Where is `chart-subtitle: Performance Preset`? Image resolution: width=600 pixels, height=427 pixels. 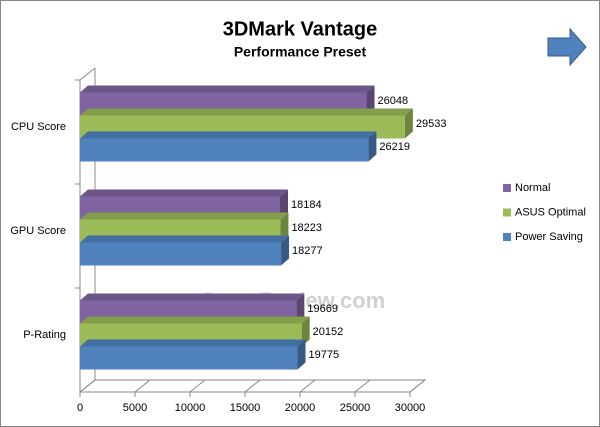
chart-subtitle: Performance Preset is located at coordinates (300, 52).